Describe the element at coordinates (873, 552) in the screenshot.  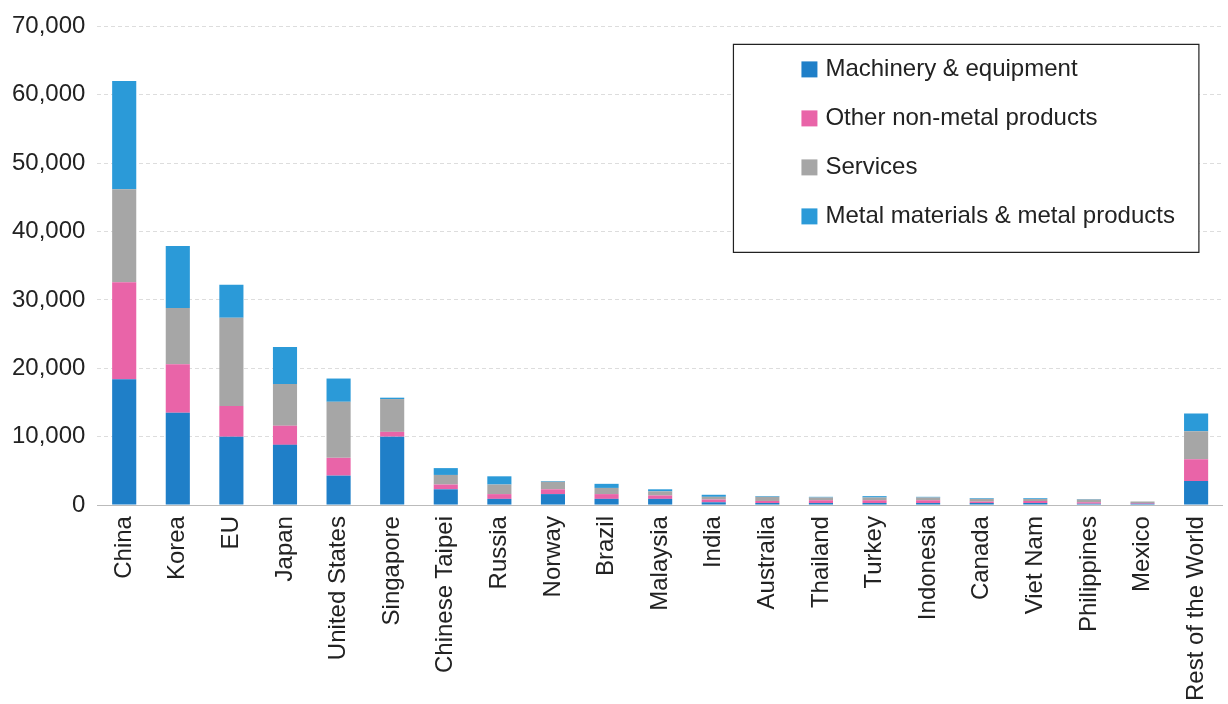
I see `x-tick-label: Turkey` at that location.